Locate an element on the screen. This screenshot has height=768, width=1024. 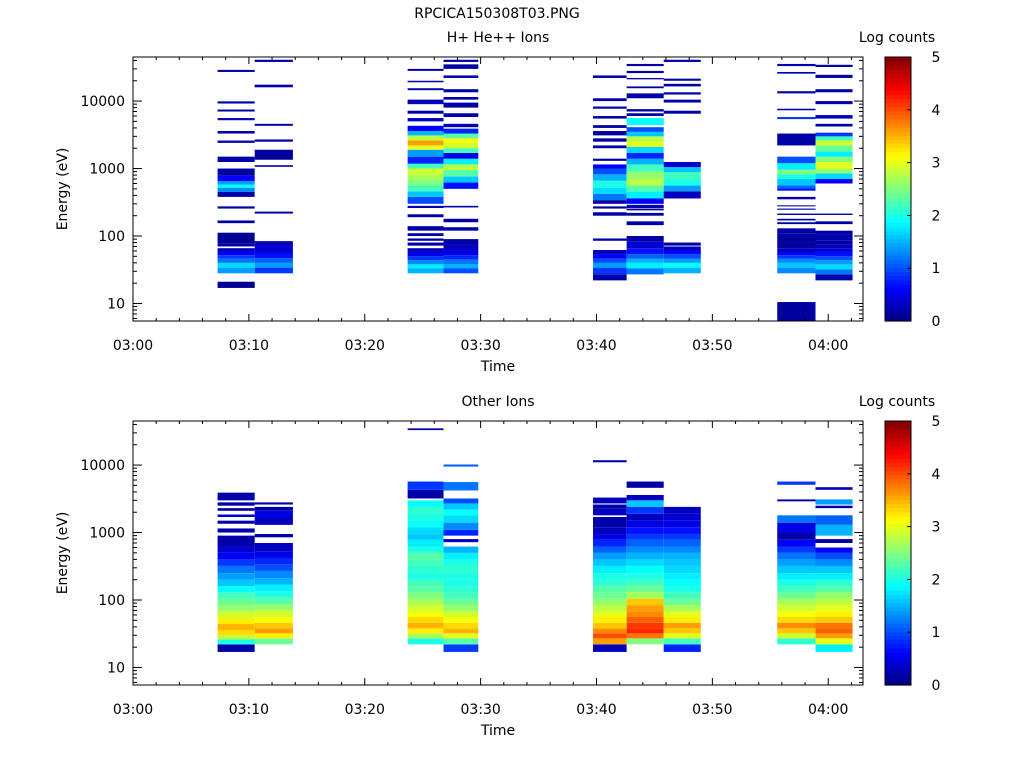
x-tick-label: 03:50 is located at coordinates (712, 346).